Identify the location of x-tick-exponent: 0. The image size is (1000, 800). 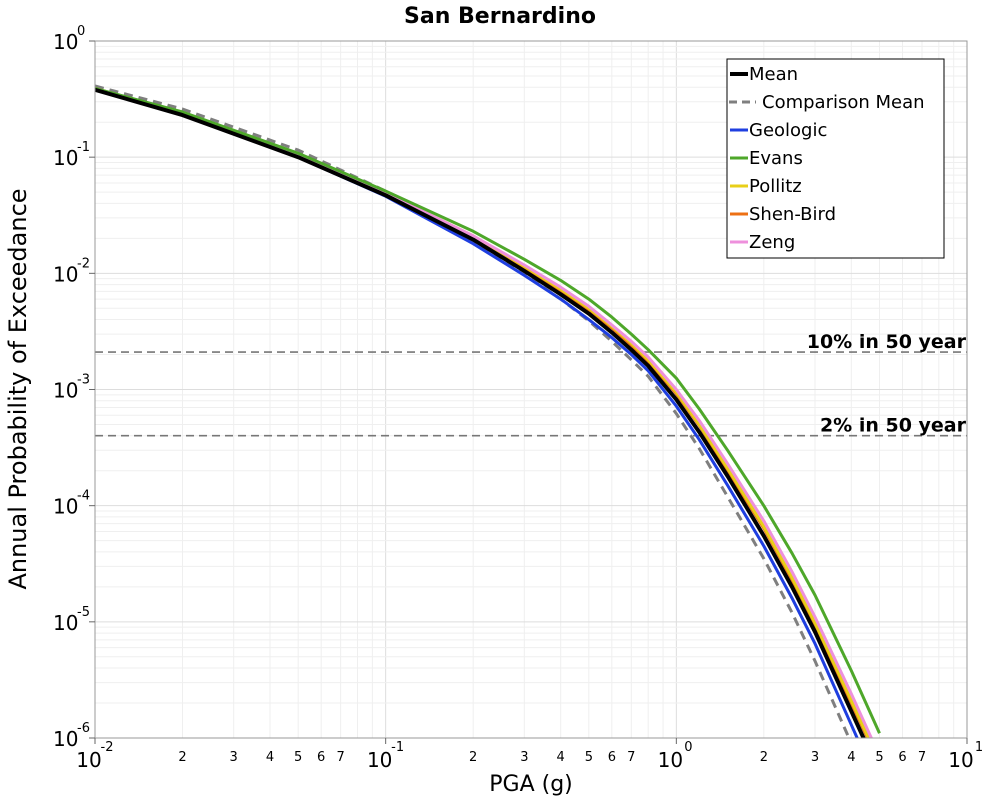
(688, 747).